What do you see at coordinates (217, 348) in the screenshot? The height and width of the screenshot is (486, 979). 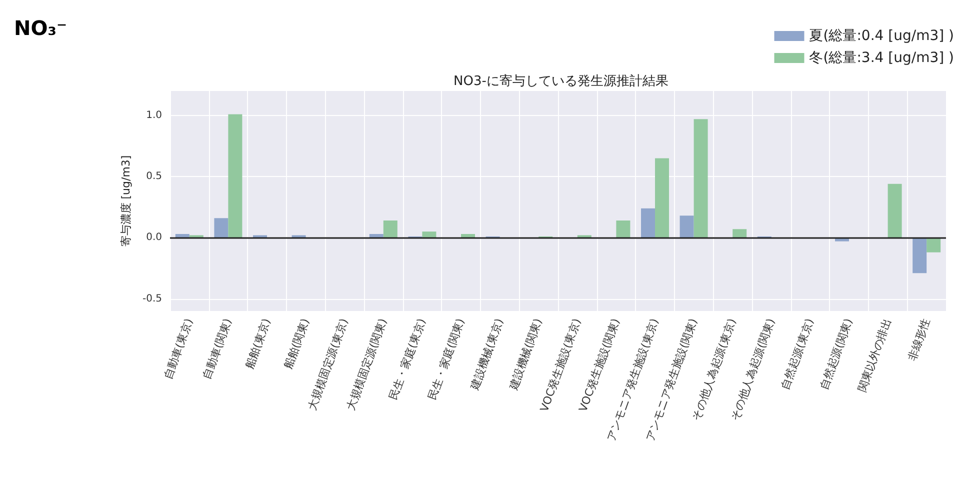 I see `x-tick-label: 自動車(関東)` at bounding box center [217, 348].